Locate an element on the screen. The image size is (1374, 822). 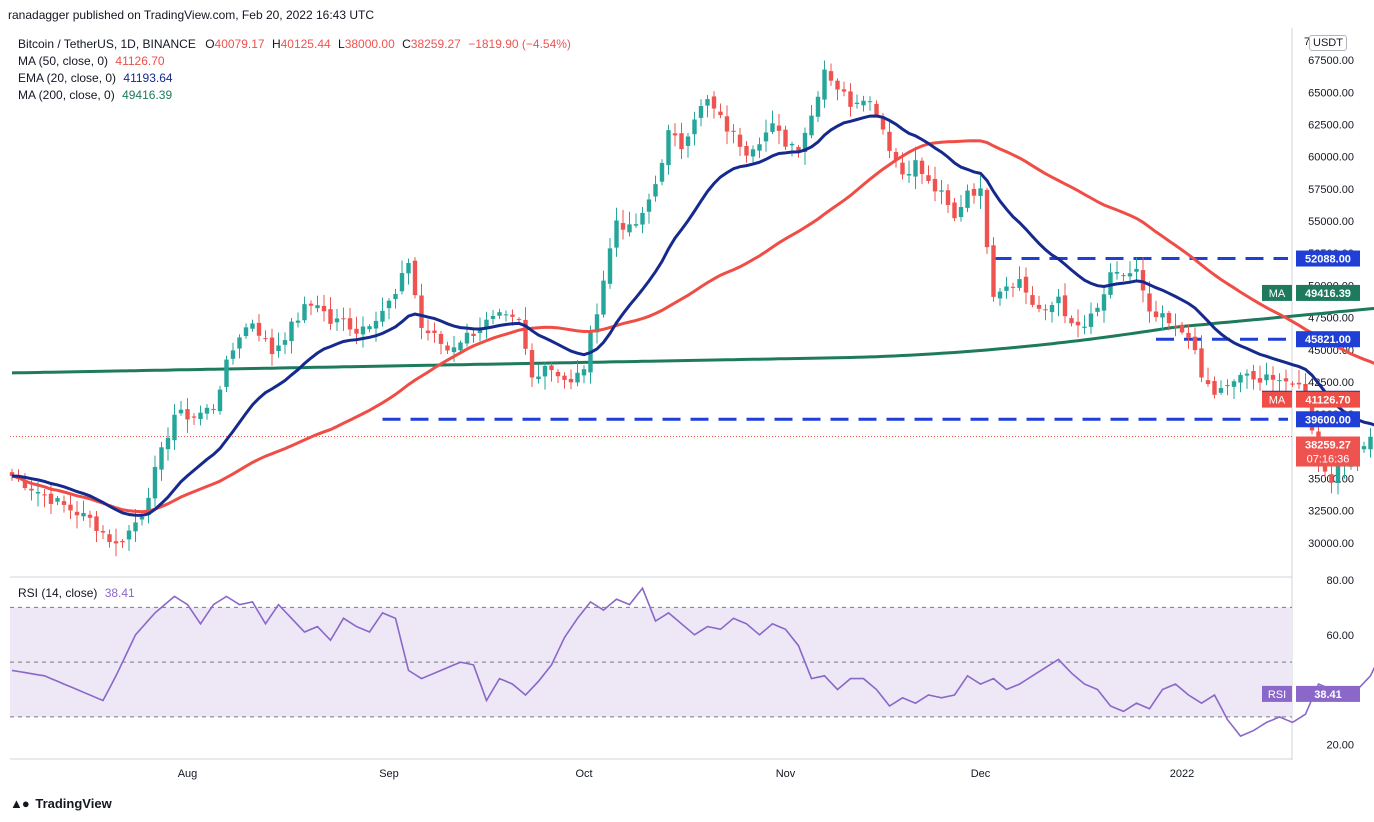
time-tick-label: Oct is located at coordinates (583, 774).